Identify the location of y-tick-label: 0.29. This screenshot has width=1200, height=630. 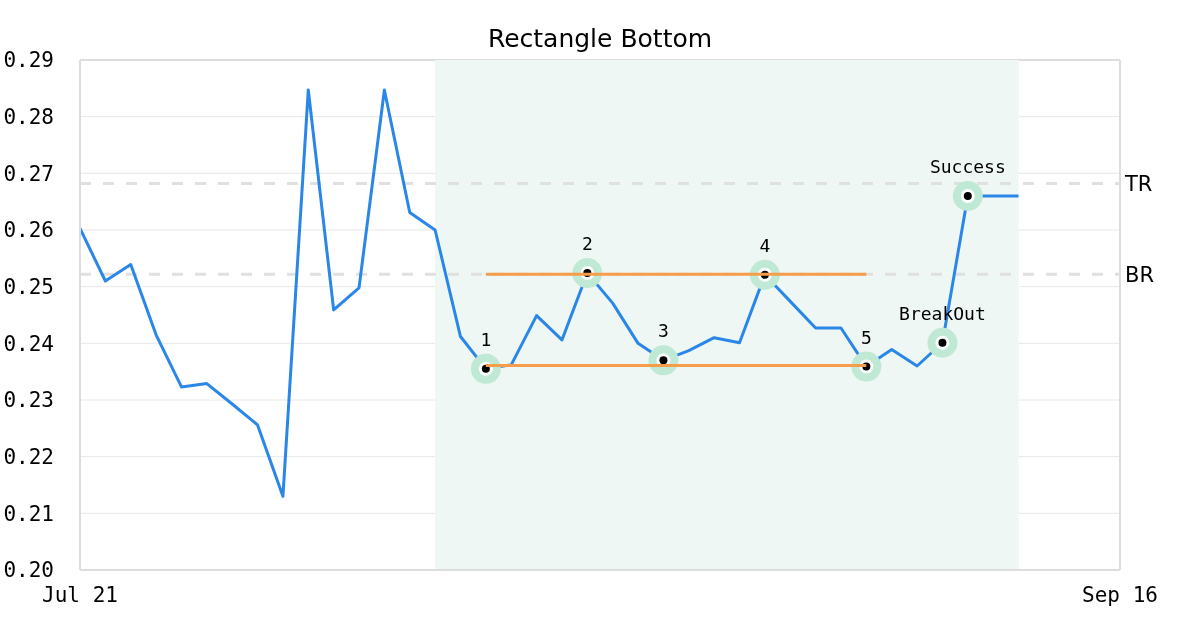
(28, 60).